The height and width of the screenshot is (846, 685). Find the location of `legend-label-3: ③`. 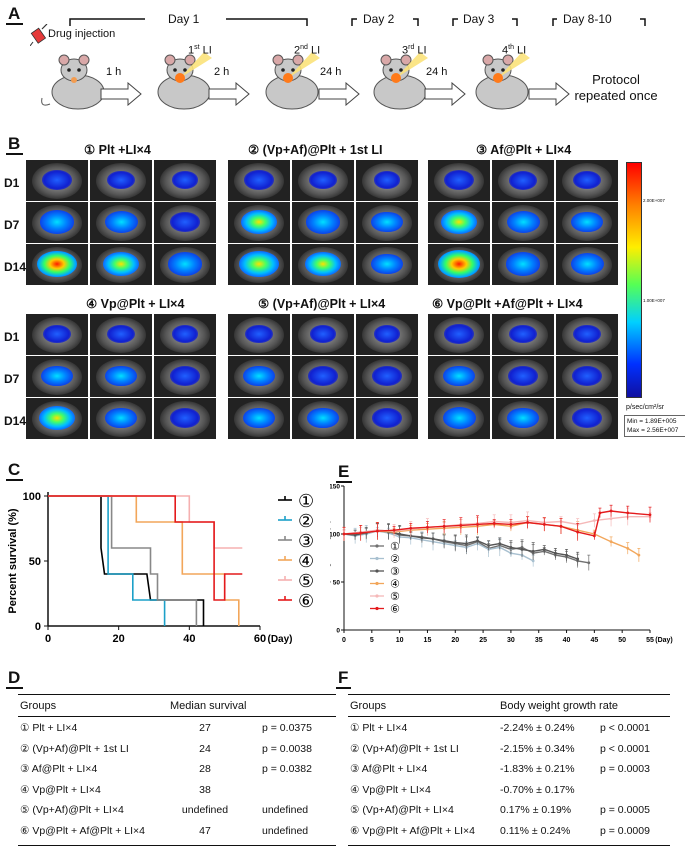

legend-label-3: ③ is located at coordinates (306, 541).